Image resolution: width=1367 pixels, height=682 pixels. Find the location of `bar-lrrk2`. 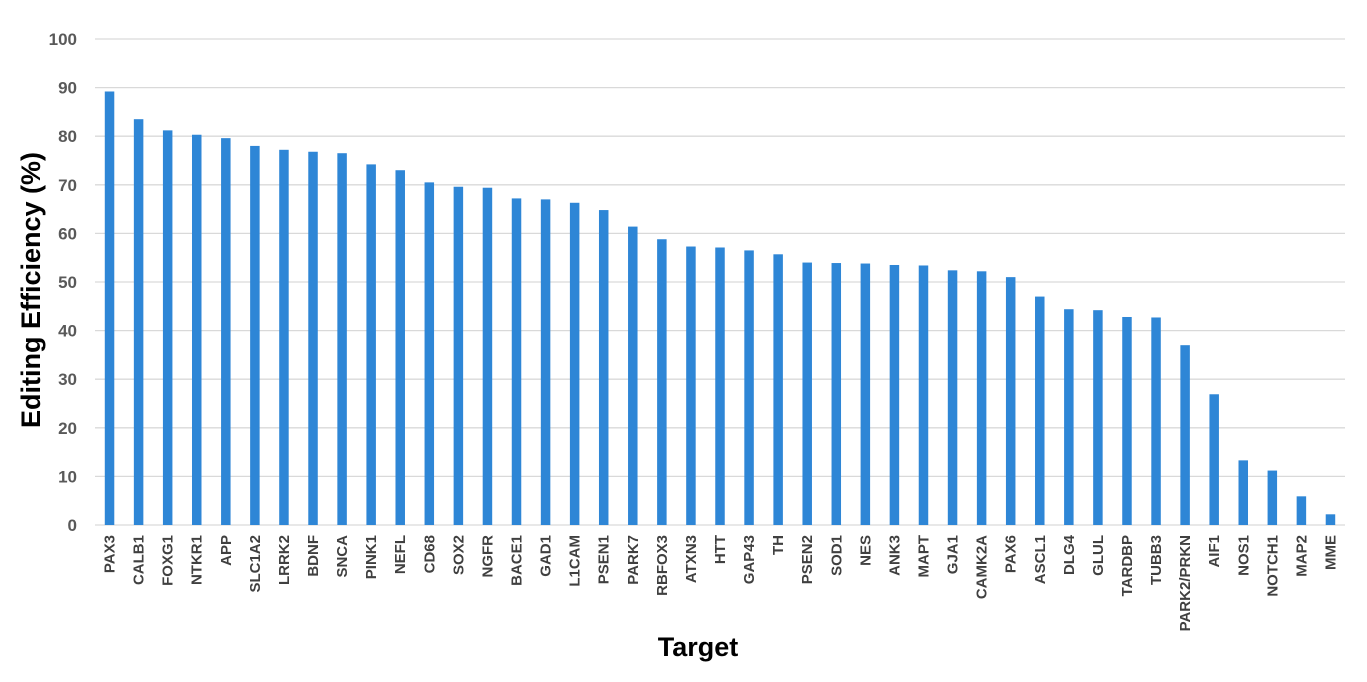

bar-lrrk2 is located at coordinates (284, 337).